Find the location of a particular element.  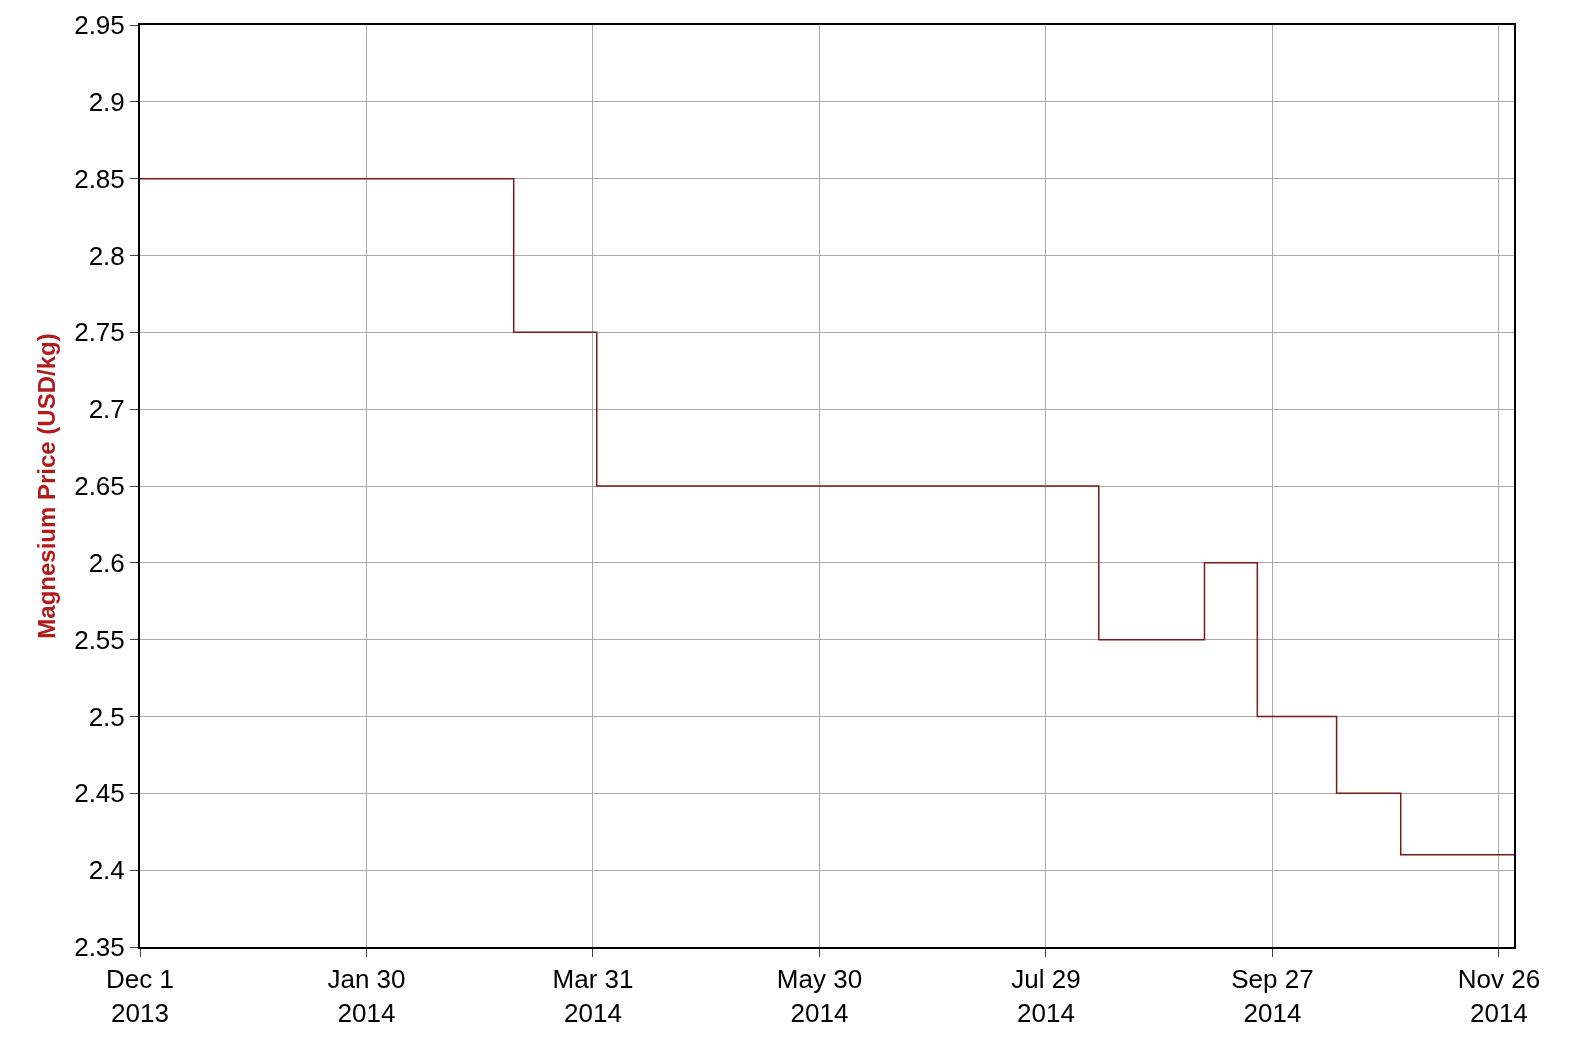

y-tick-label: 2.55 is located at coordinates (99, 639).